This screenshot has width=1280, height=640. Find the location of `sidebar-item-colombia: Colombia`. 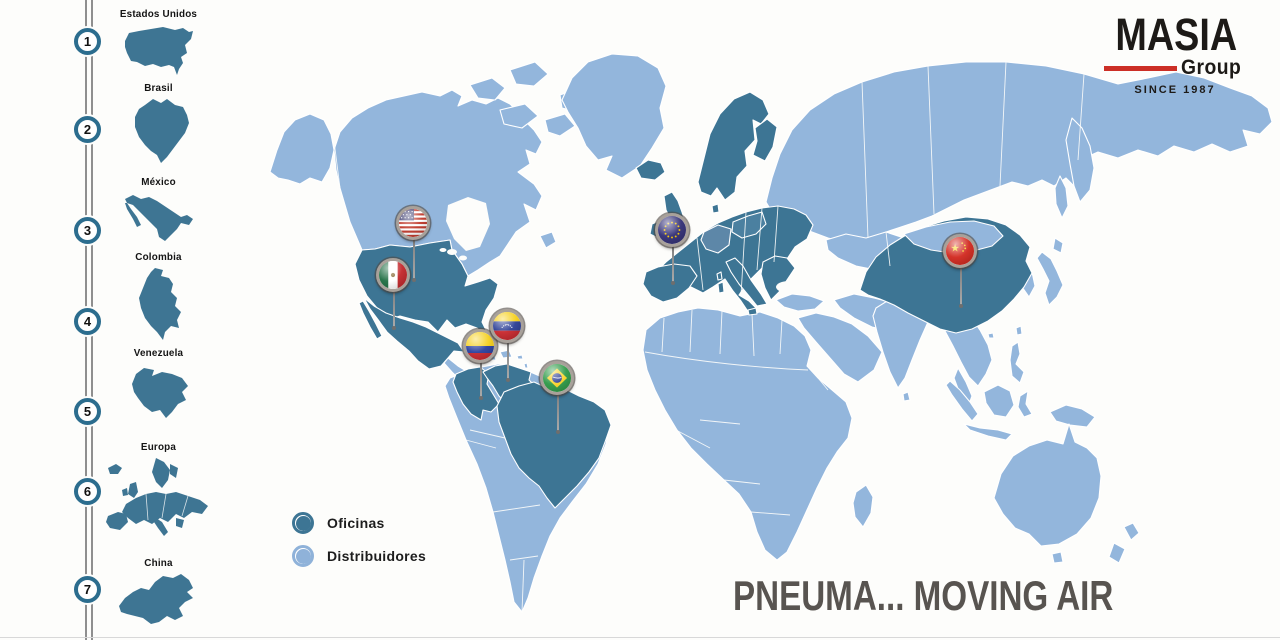

sidebar-item-colombia: Colombia is located at coordinates (158, 296).